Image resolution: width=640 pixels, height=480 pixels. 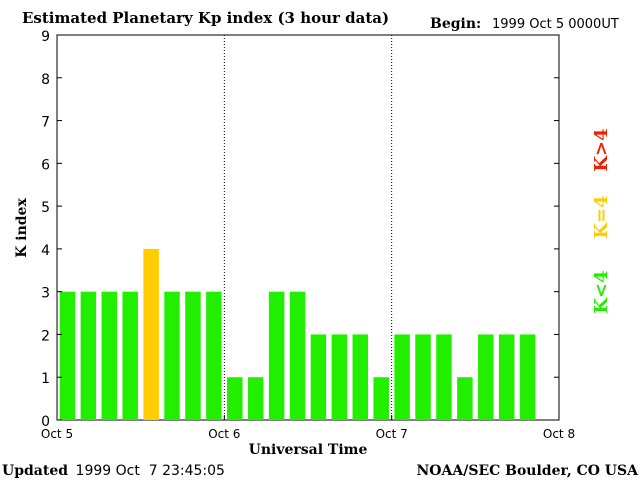 What do you see at coordinates (555, 24) in the screenshot?
I see `begin-value: 1999 Oct 5 0000UT` at bounding box center [555, 24].